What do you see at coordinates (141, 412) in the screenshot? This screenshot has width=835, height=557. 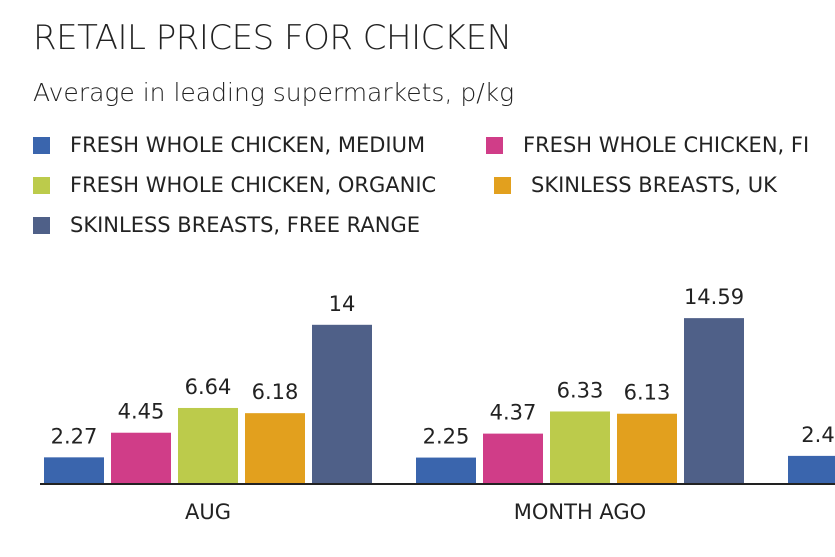 I see `data-label: 4.45` at bounding box center [141, 412].